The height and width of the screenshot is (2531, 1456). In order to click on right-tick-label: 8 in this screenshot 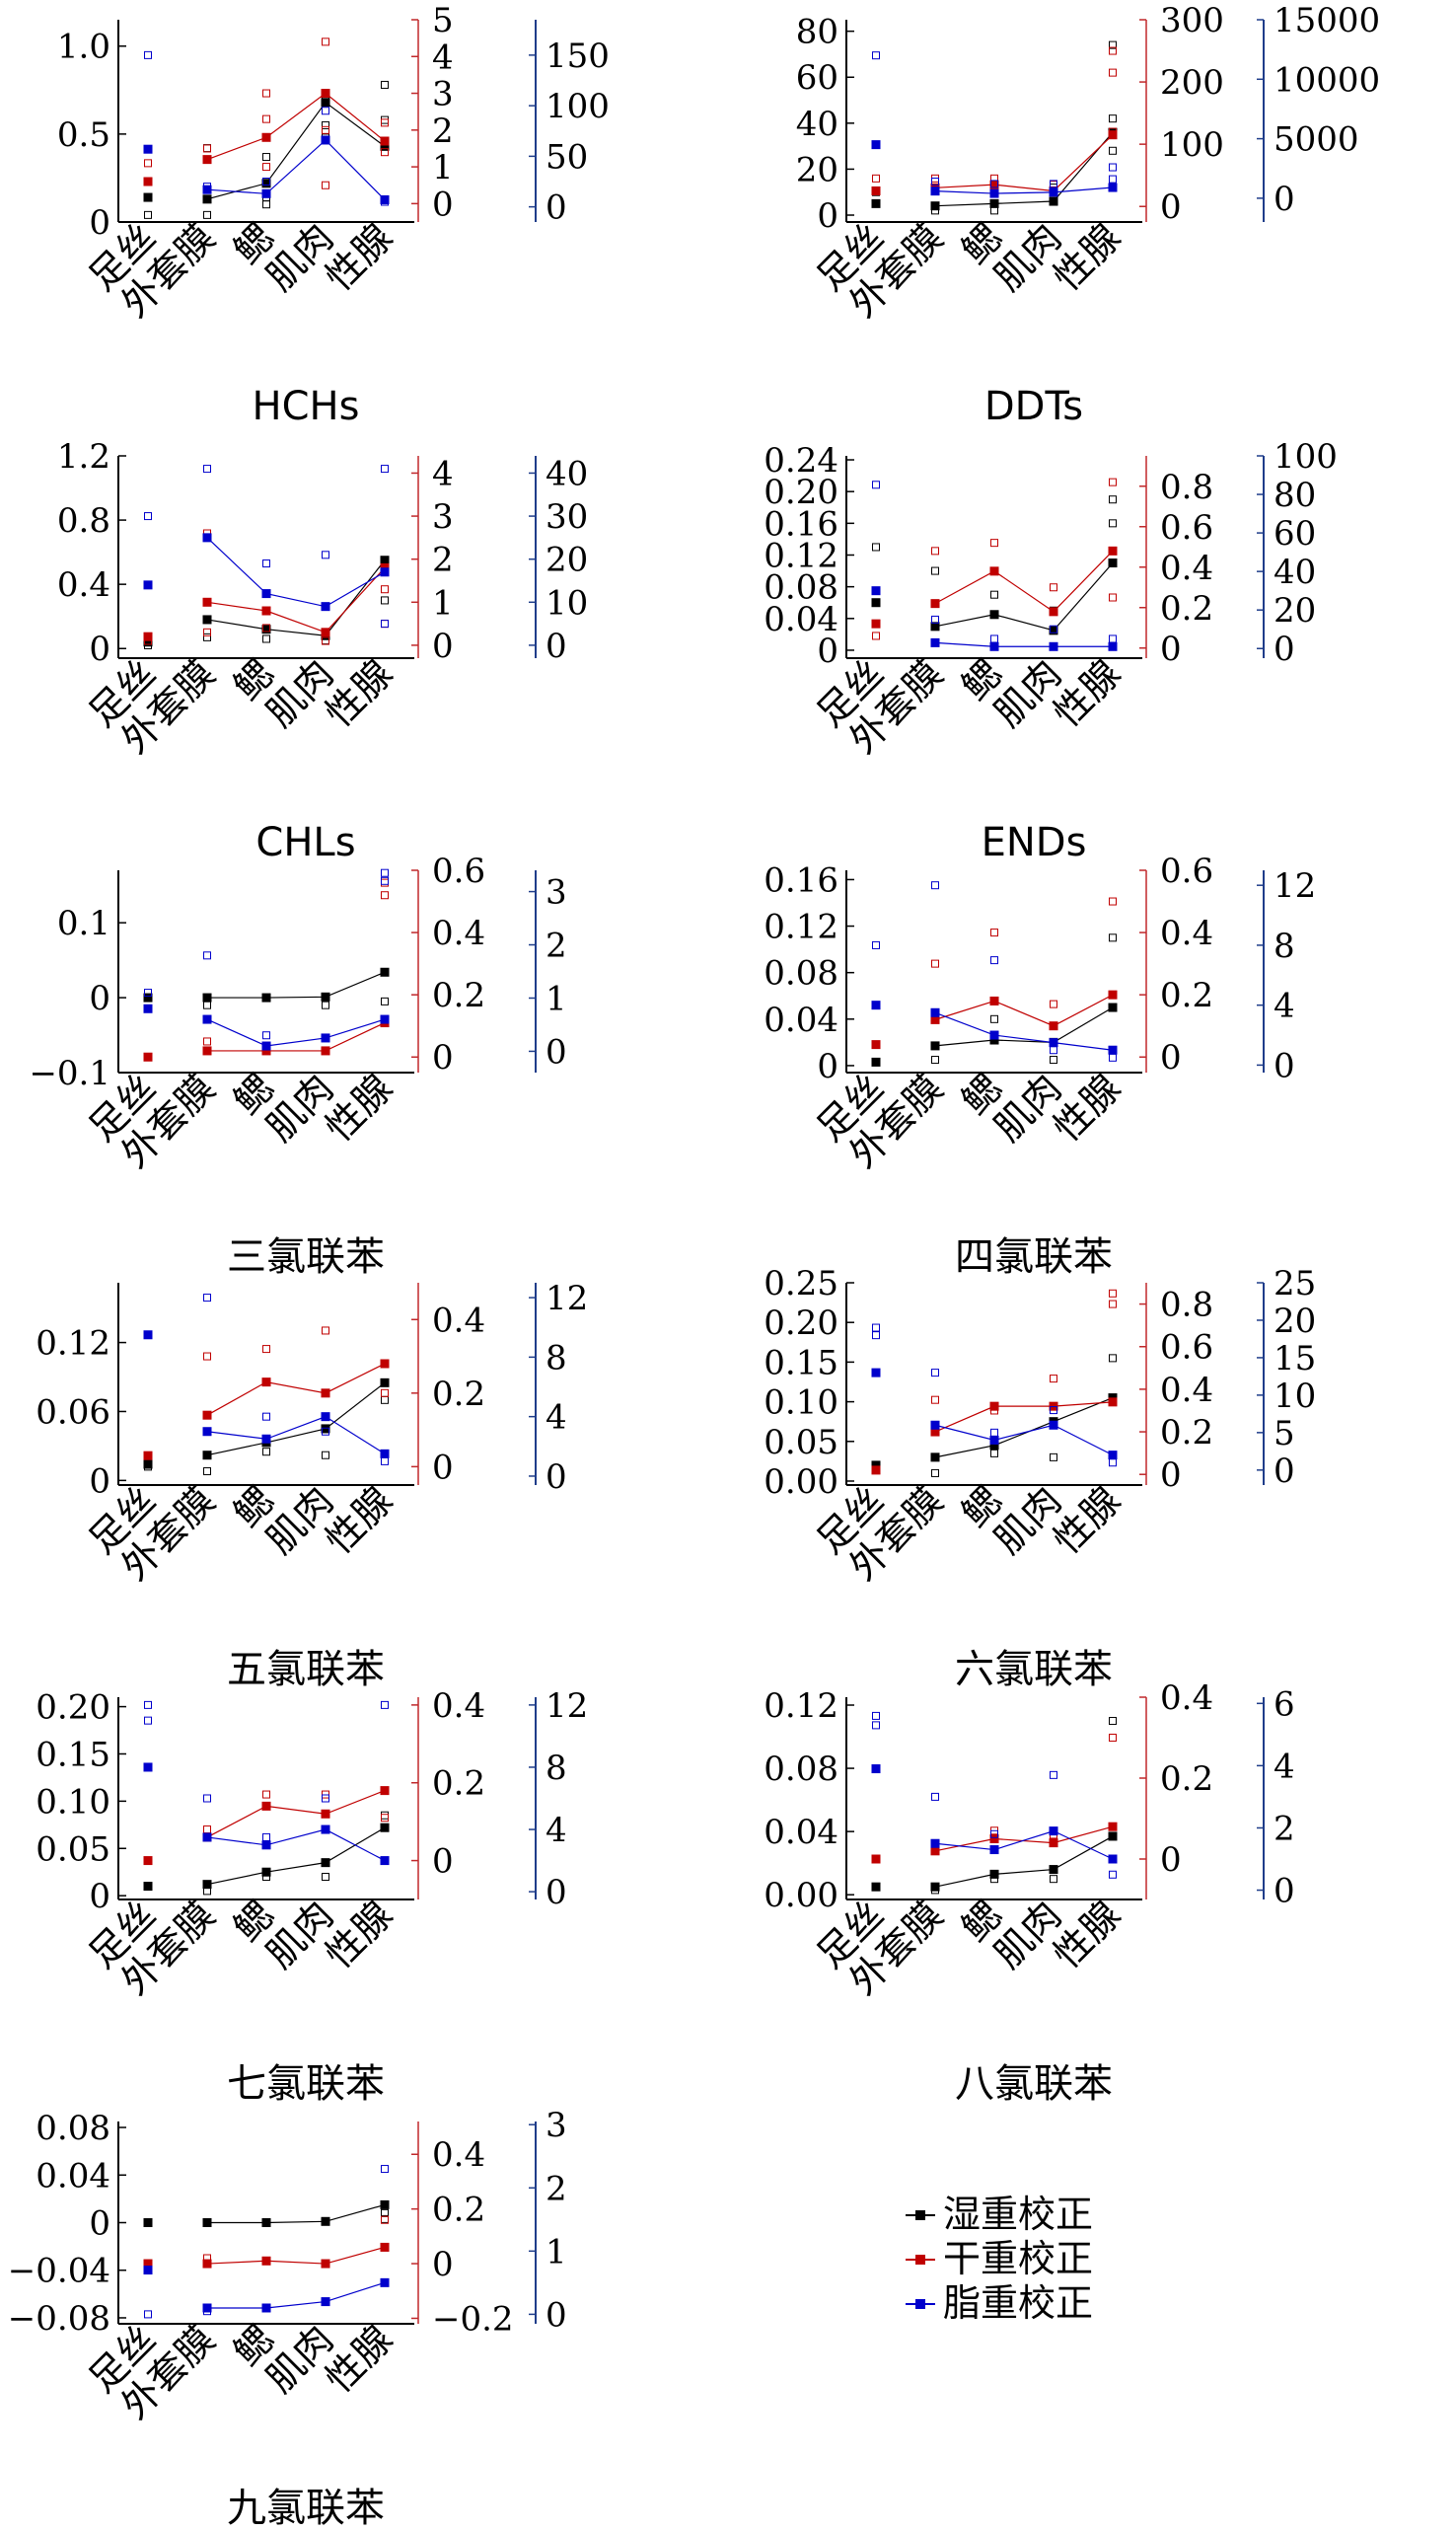, I will do `click(1284, 947)`.